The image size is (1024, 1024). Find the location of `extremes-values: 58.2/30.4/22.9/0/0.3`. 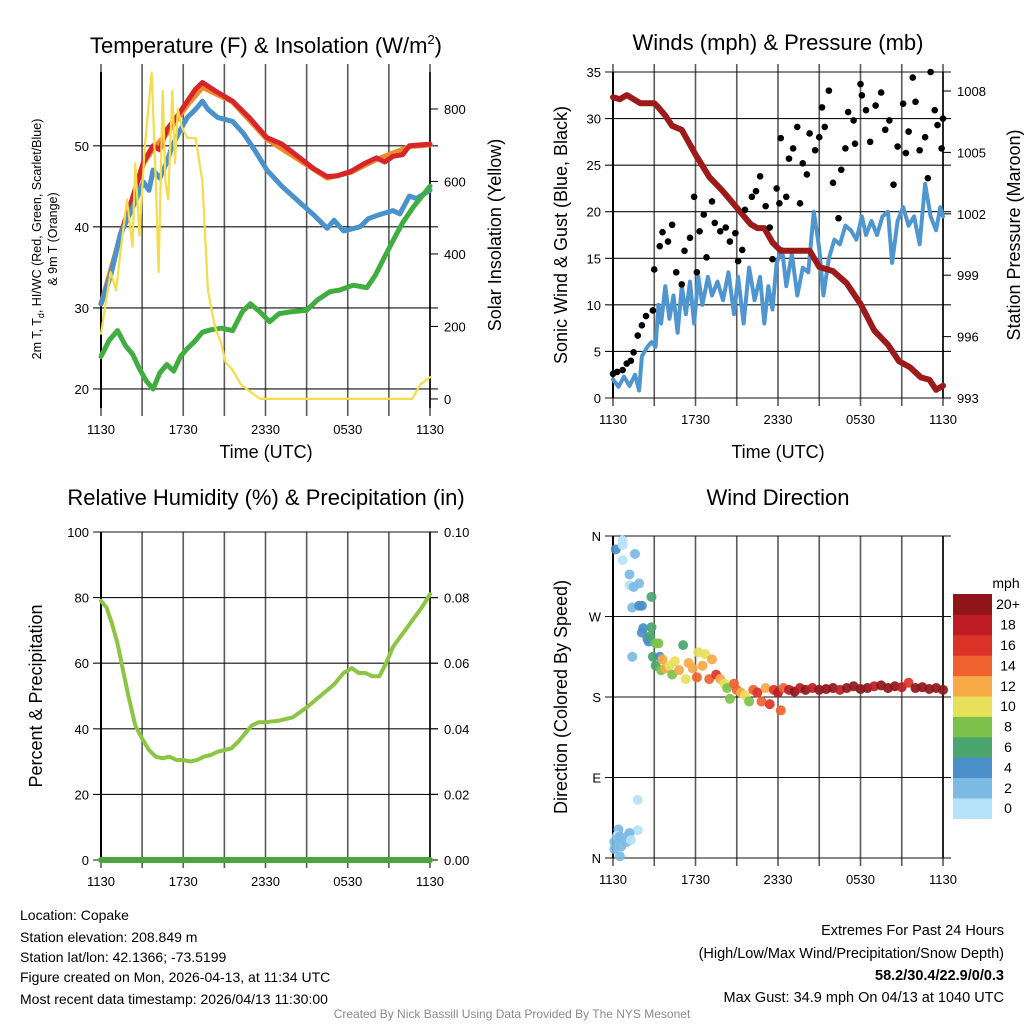

extremes-values: 58.2/30.4/22.9/0/0.3 is located at coordinates (939, 976).